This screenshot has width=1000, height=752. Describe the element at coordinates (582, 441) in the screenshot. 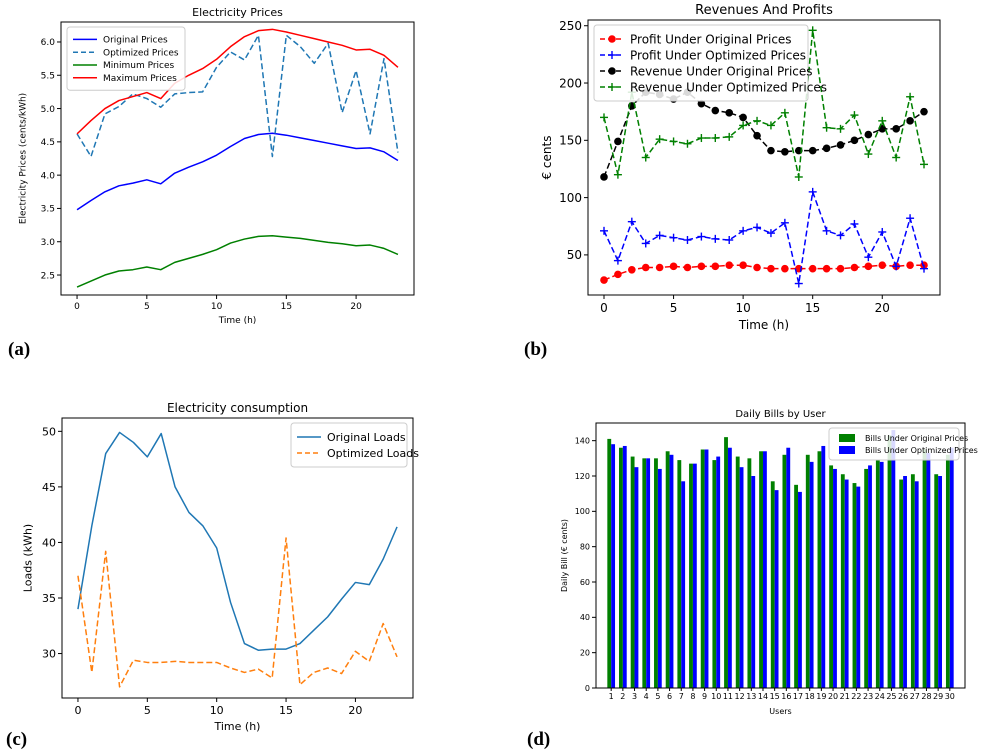

I see `y-tick-label: 140` at that location.